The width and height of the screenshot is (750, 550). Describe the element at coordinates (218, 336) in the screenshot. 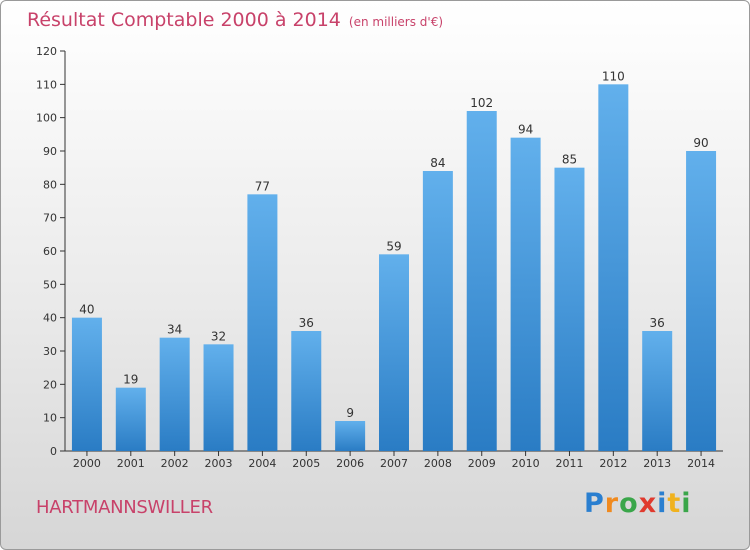

I see `data-label: 32` at that location.